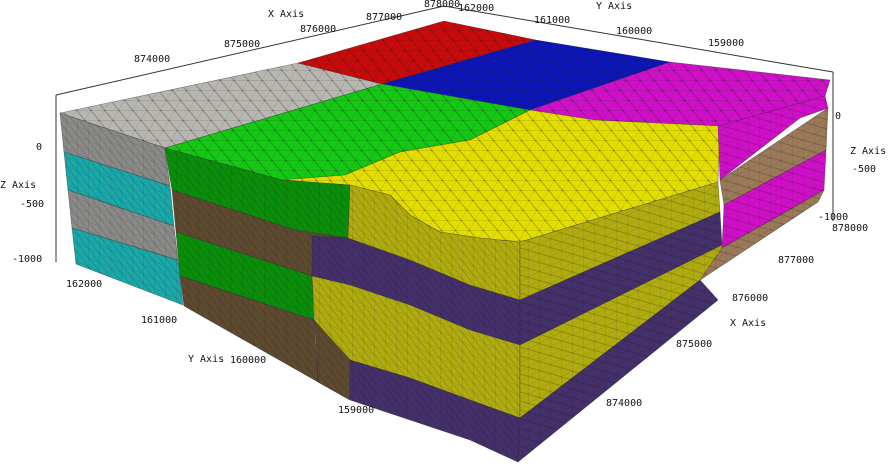 Image resolution: width=892 pixels, height=464 pixels. I want to click on blue-top-block-mesh, so click(526, 75).